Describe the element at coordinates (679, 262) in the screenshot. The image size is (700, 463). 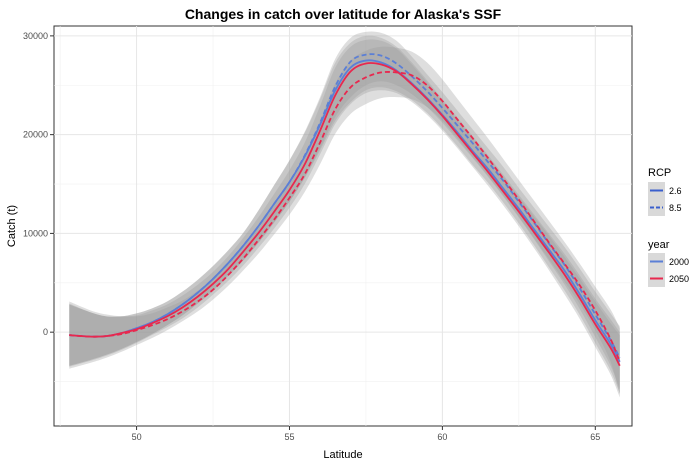
I see `legend-label-year: 2000` at that location.